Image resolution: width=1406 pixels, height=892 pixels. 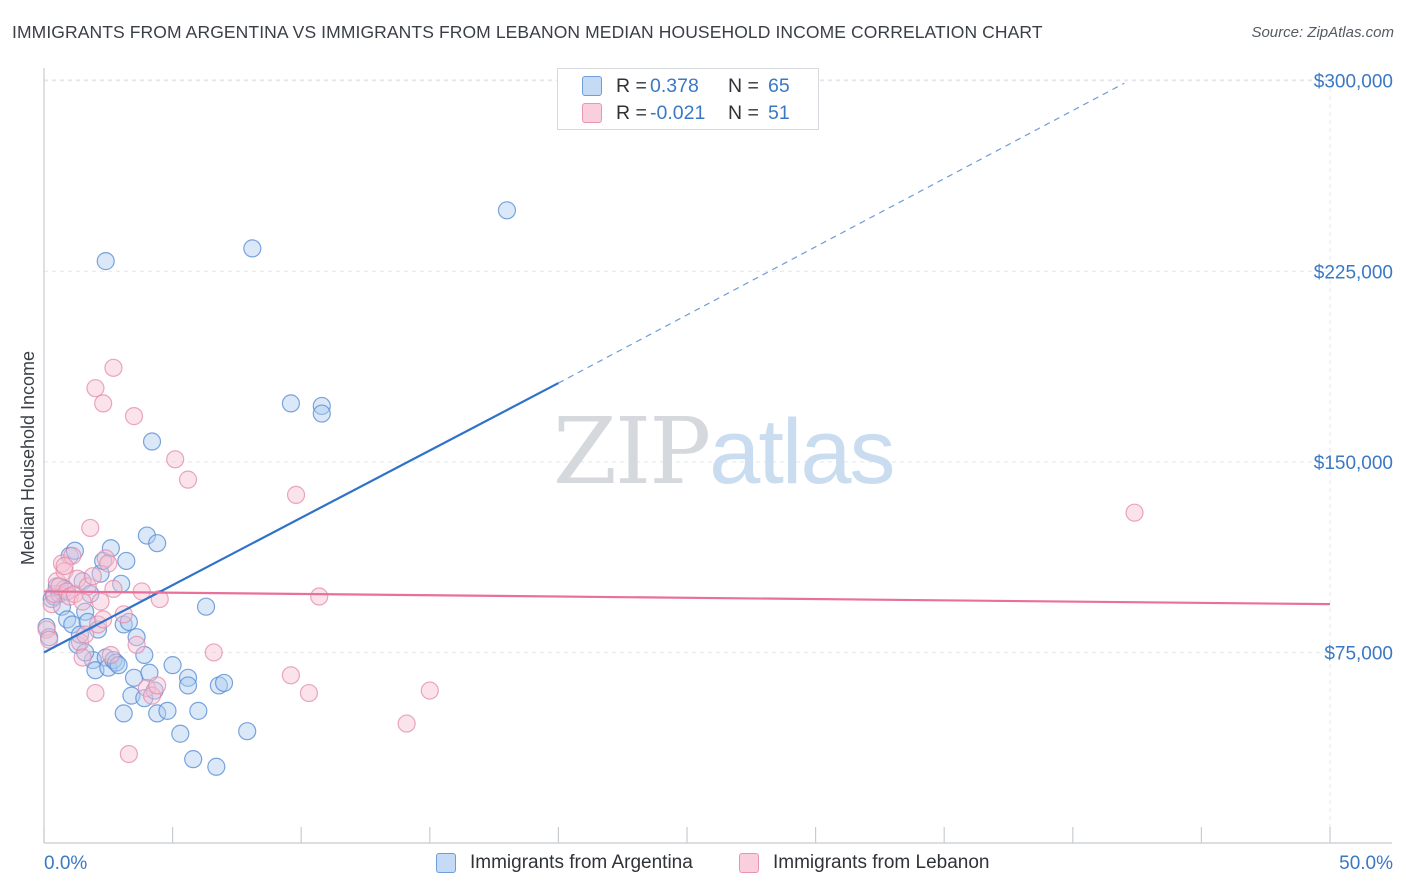 What do you see at coordinates (1366, 863) in the screenshot?
I see `x-tick-label-1: 50.0%` at bounding box center [1366, 863].